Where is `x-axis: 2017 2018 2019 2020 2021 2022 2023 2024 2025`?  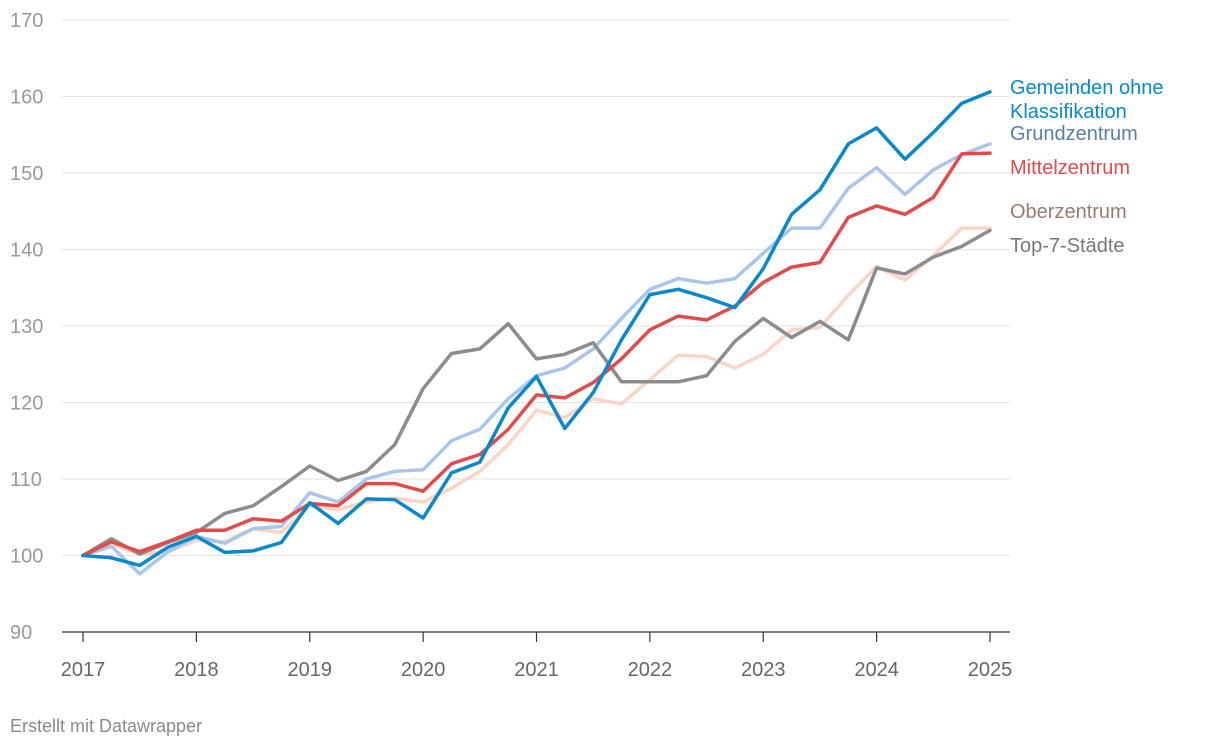
x-axis: 2017 2018 2019 2020 2021 2022 2023 2024 2025 is located at coordinates (537, 656).